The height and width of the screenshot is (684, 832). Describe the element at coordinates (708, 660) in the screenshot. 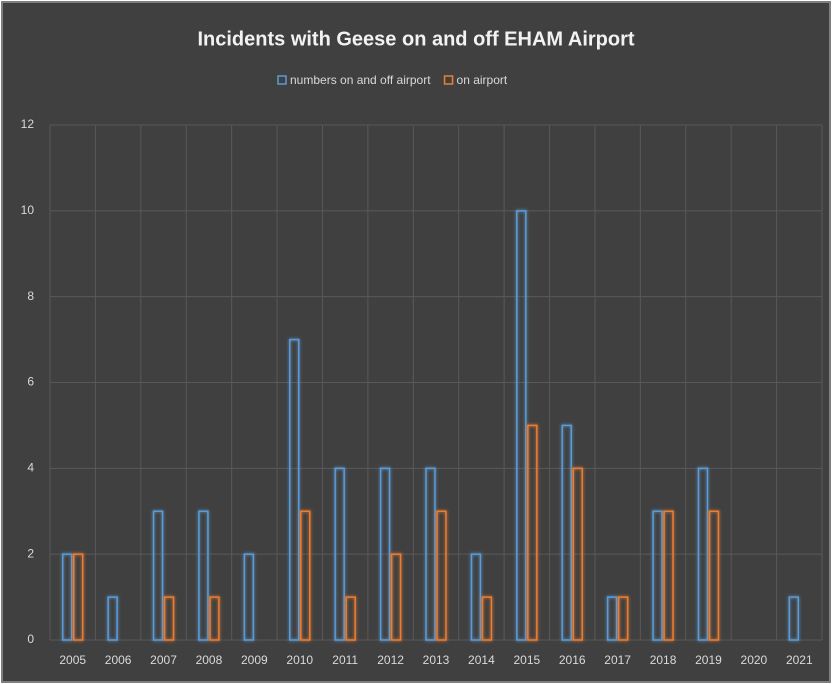

I see `x-tick-label: 2019` at that location.